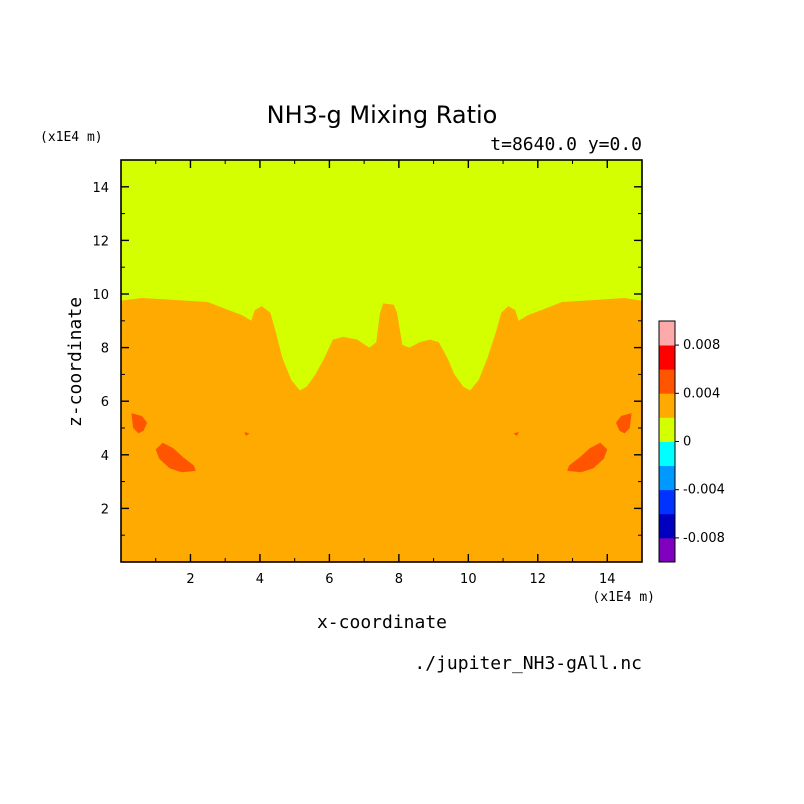 The image size is (804, 804). What do you see at coordinates (704, 538) in the screenshot?
I see `colorbar-tick-label: -0.008` at bounding box center [704, 538].